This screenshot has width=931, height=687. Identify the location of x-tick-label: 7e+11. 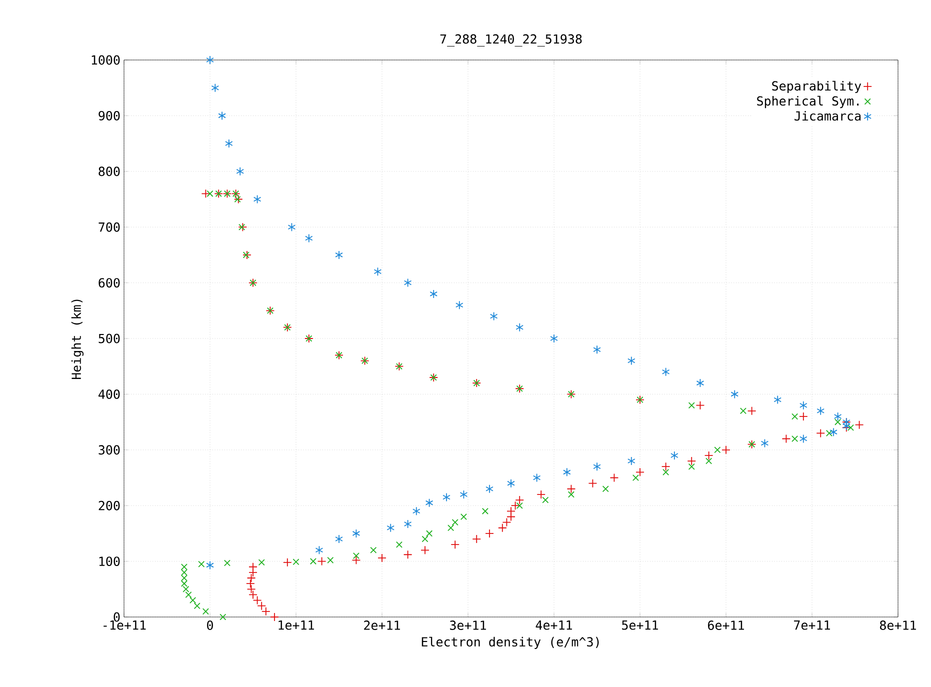
(812, 625).